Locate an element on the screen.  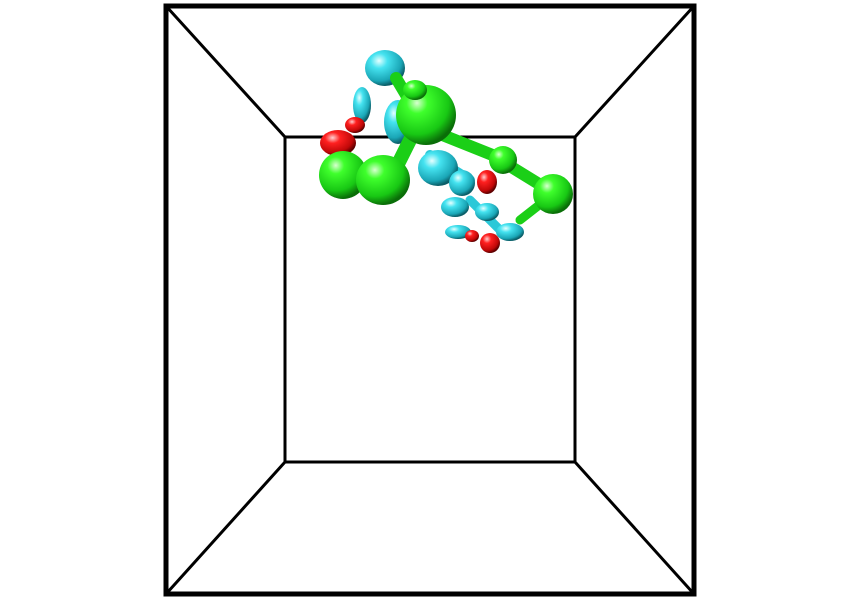
box-edge-bottom-right is located at coordinates (634, 528).